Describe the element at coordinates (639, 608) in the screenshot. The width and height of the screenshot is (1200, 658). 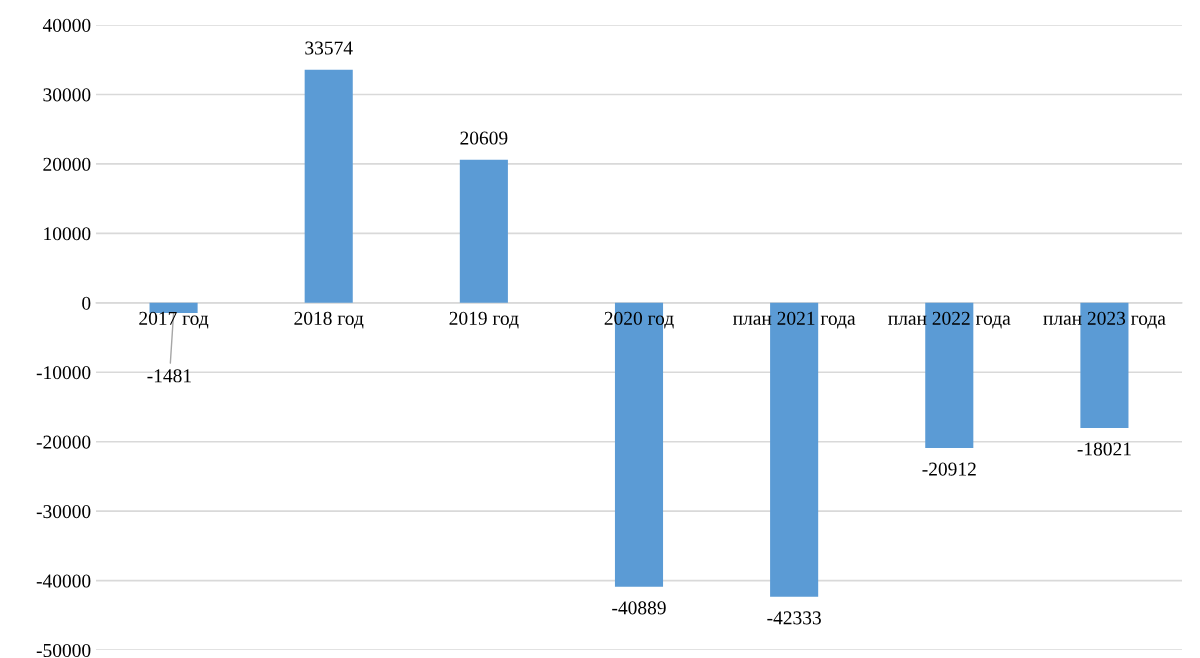
I see `data-label: -40889` at that location.